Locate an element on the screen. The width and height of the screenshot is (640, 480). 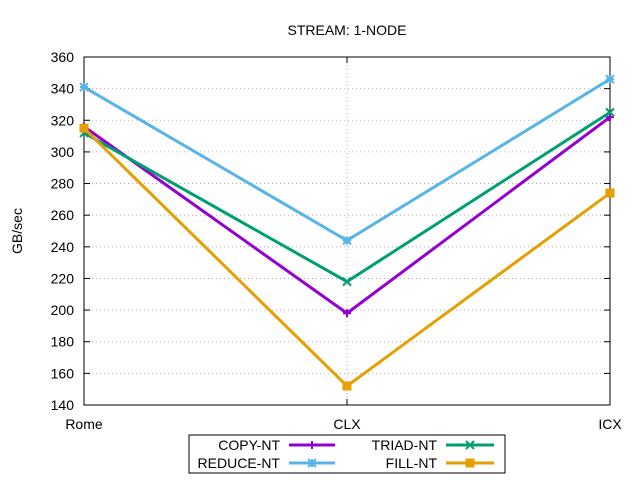
y-tick-label: 280 is located at coordinates (63, 184).